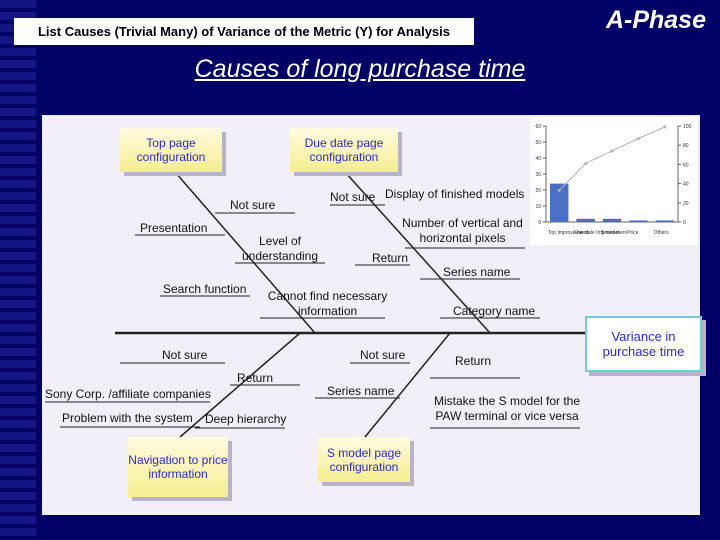  I want to click on y-tick-label: 0, so click(539, 223).